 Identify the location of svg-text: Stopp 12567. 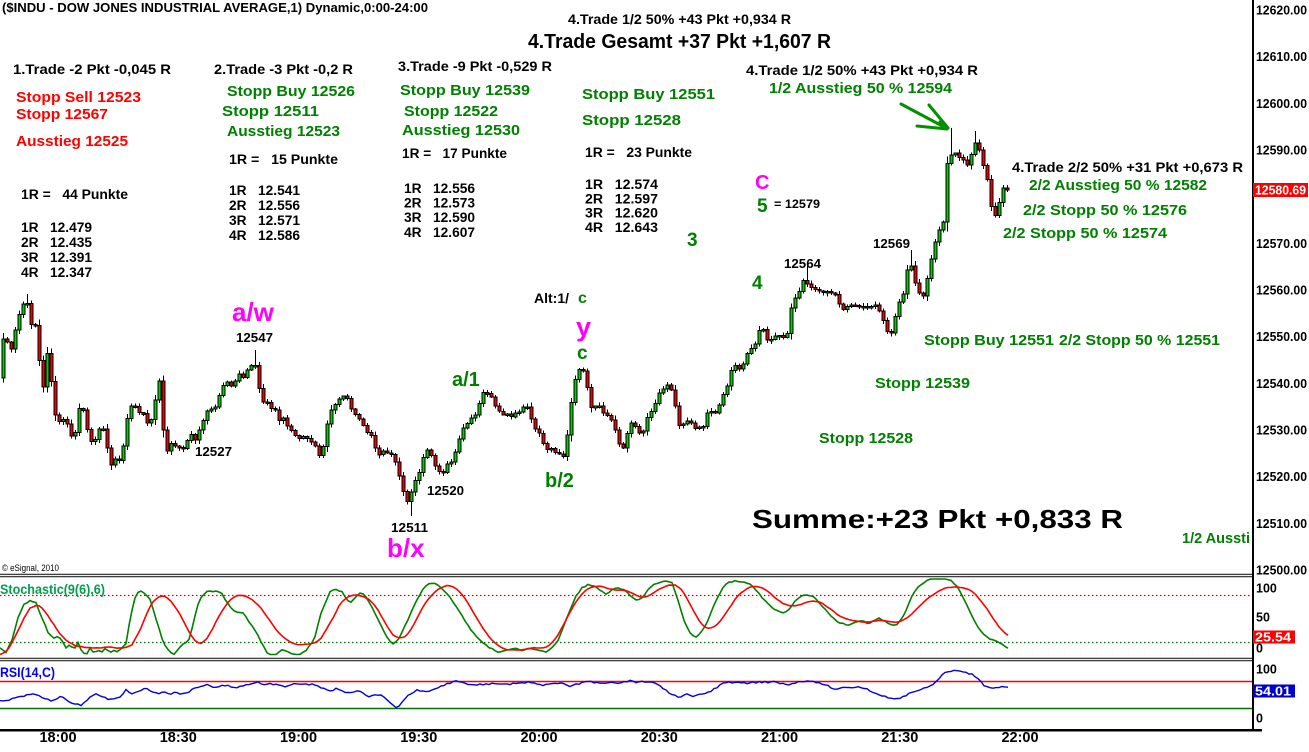
(62, 114).